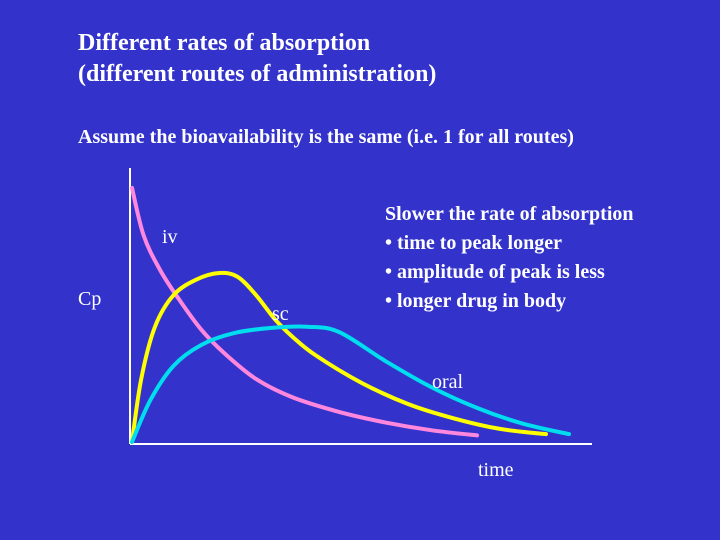  Describe the element at coordinates (473, 243) in the screenshot. I see `bullet-item: • time to peak longer` at that location.